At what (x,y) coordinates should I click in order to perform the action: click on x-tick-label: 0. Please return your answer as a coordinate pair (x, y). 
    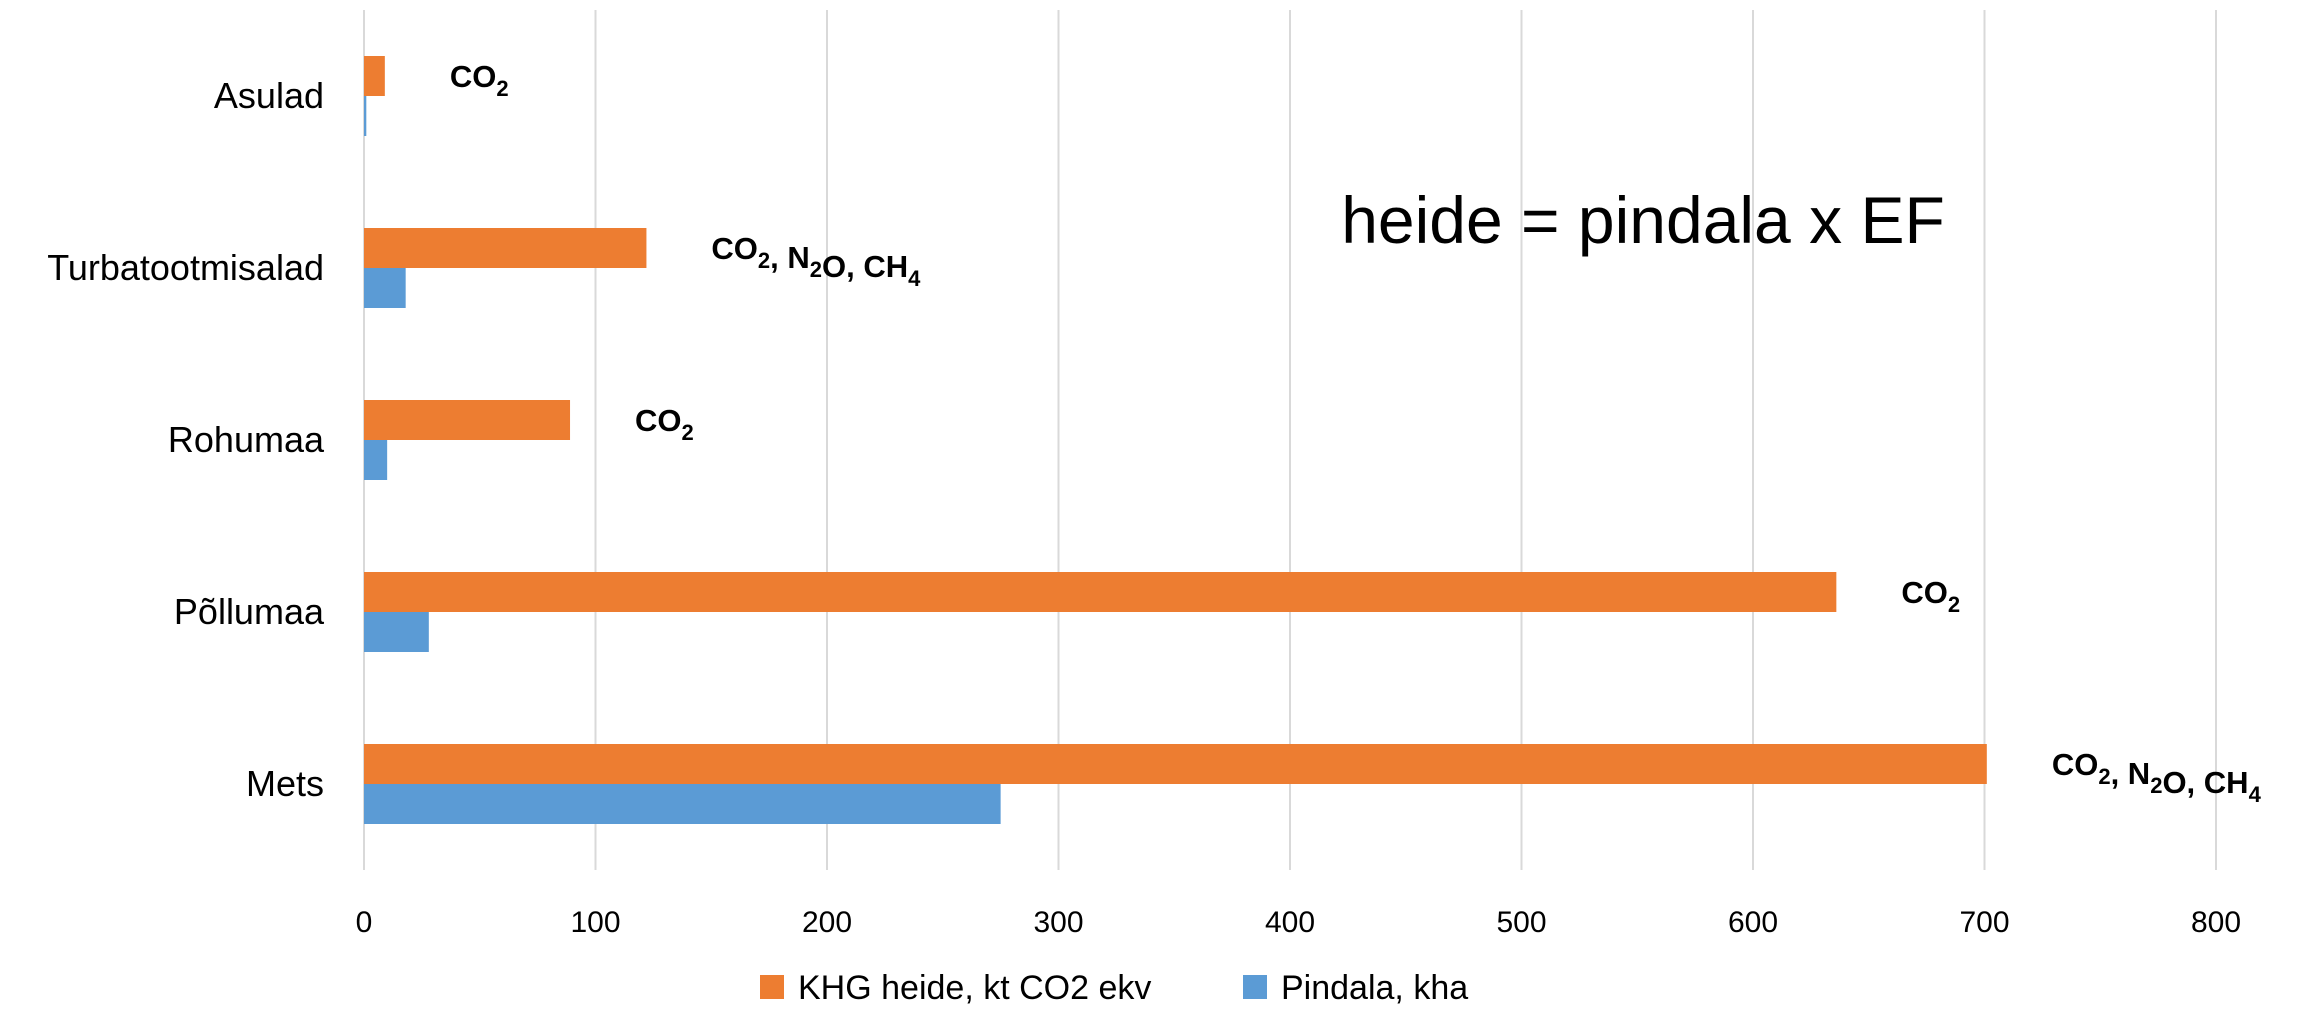
    Looking at the image, I should click on (364, 922).